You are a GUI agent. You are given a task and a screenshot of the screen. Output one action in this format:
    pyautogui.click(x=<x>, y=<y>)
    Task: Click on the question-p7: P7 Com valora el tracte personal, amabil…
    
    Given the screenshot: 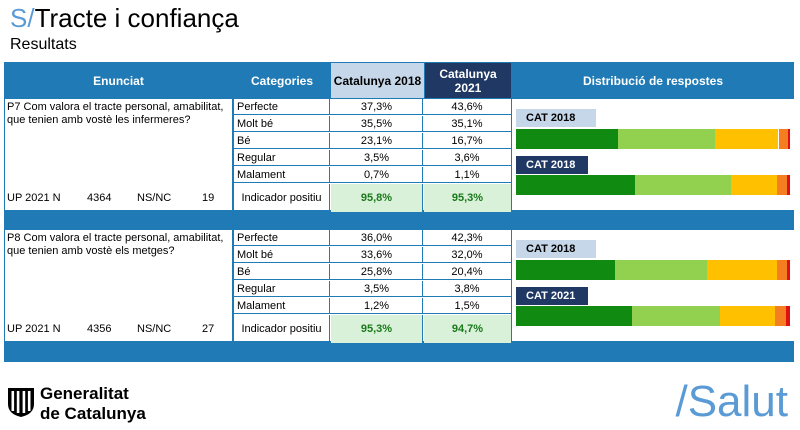 What is the action you would take?
    pyautogui.click(x=118, y=154)
    